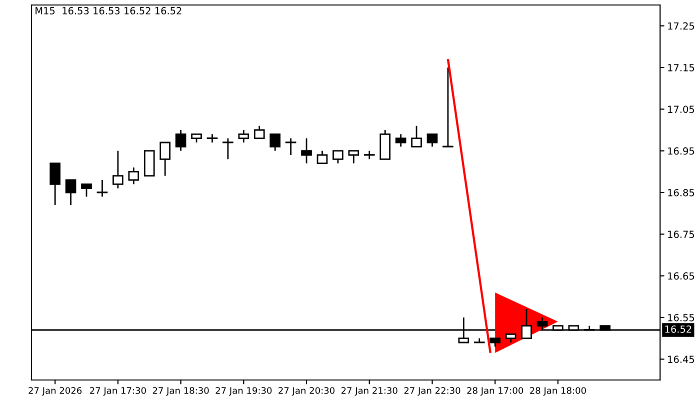 This screenshot has width=700, height=400. I want to click on y-tick-label: 16.95, so click(681, 151).